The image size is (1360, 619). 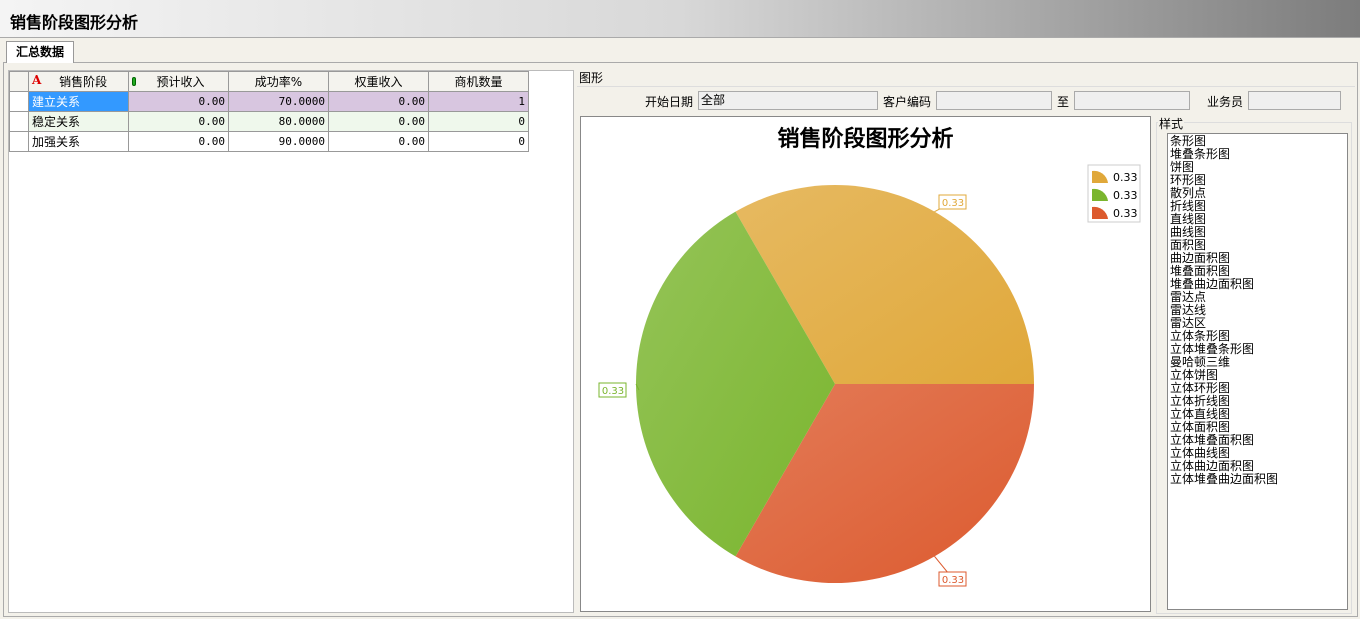 What do you see at coordinates (378, 81) in the screenshot?
I see `column-header: 权重收入` at bounding box center [378, 81].